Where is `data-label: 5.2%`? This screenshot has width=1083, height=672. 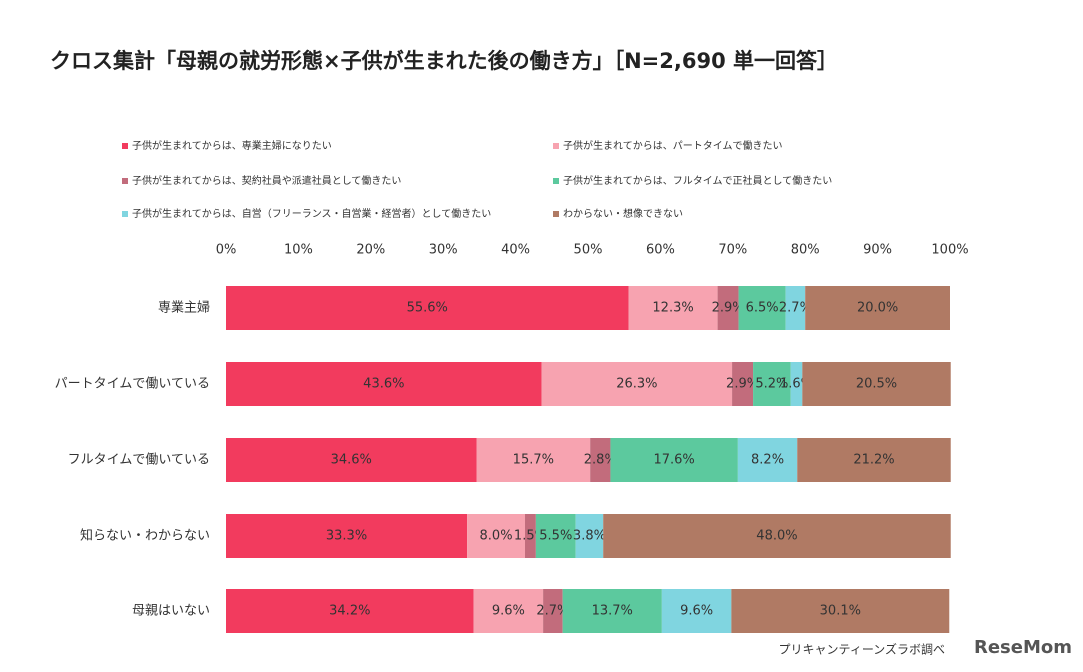
data-label: 5.2% is located at coordinates (771, 384).